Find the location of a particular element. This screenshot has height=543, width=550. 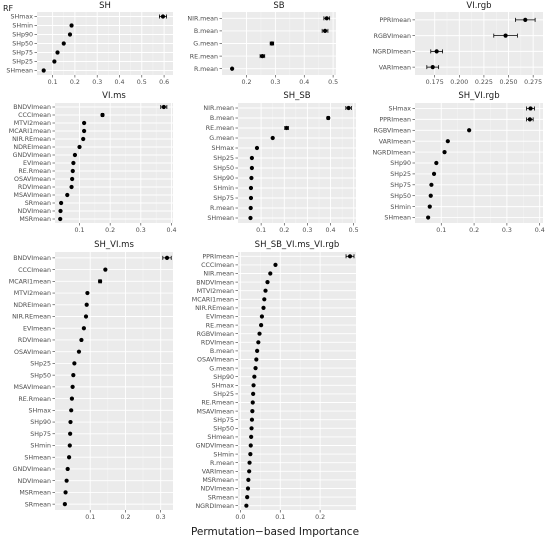

panel-3-x-tick-label: 0.175 is located at coordinates (435, 82).